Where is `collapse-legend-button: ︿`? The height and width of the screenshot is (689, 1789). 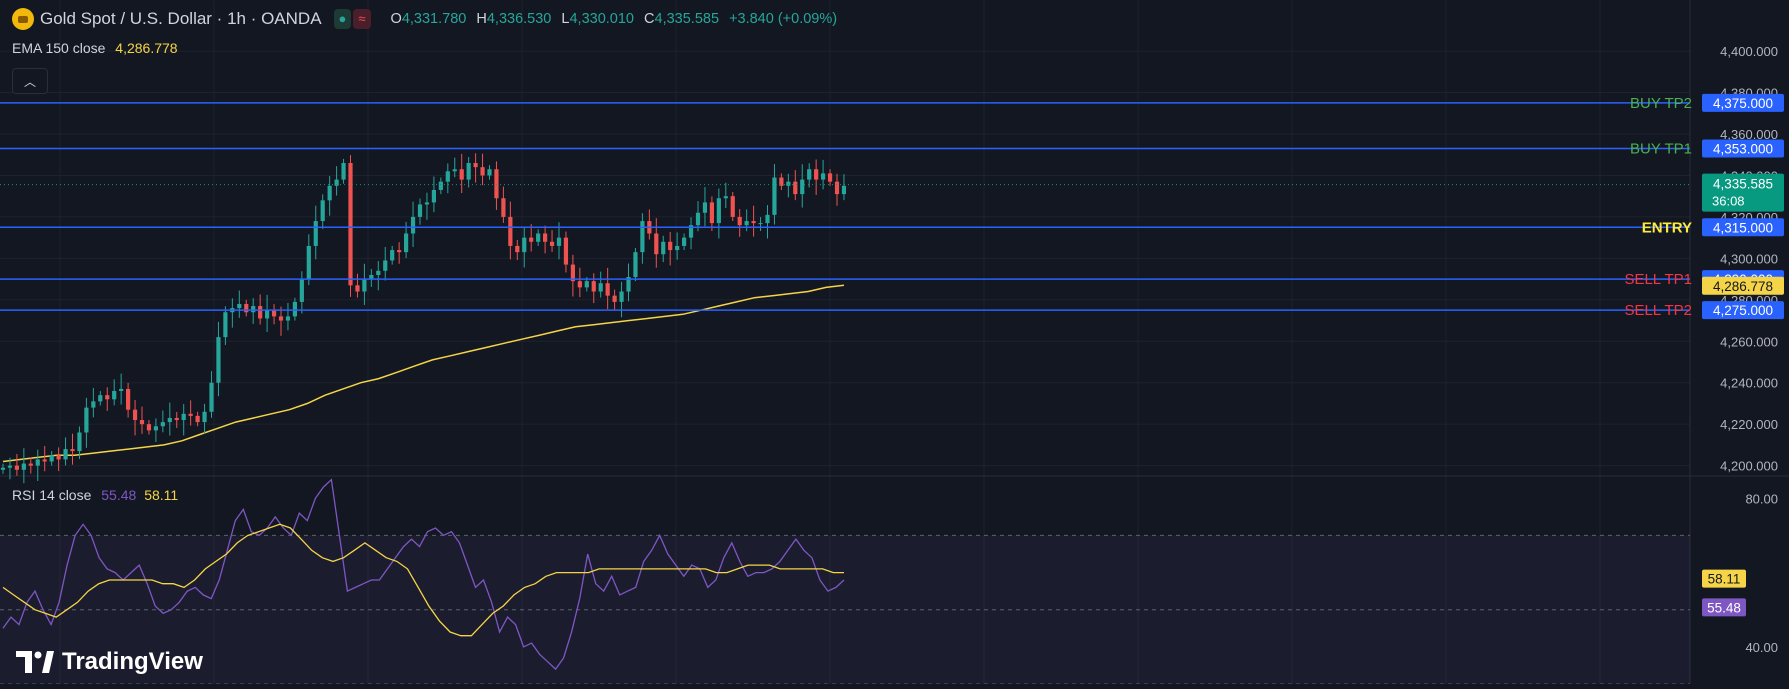 collapse-legend-button: ︿ is located at coordinates (30, 81).